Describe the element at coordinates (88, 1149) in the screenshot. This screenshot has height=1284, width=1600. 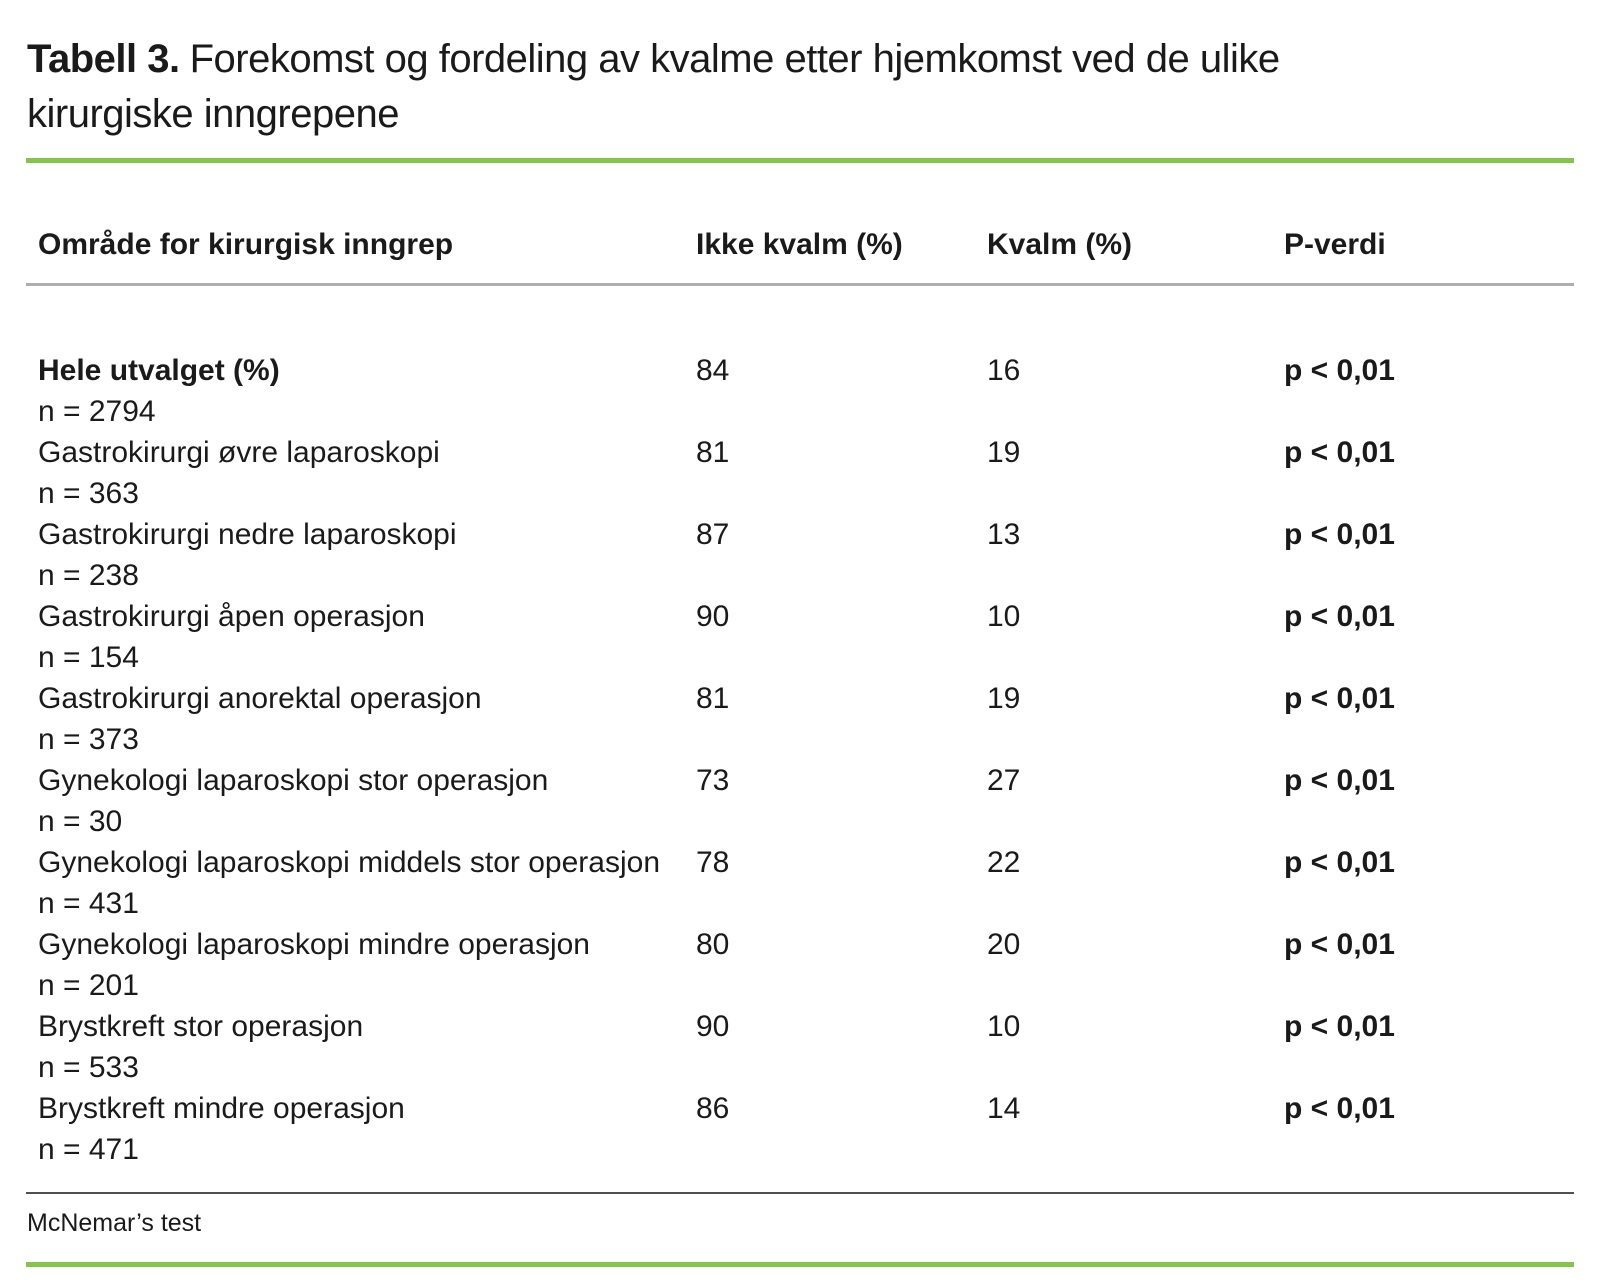
I see `row-n-count: n = 471` at that location.